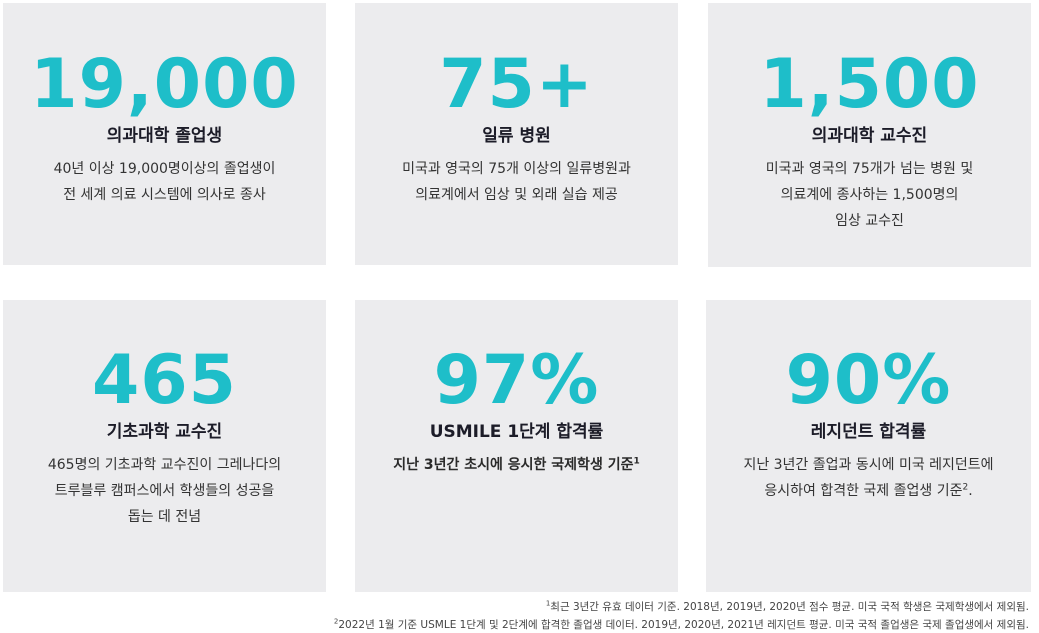  What do you see at coordinates (516, 84) in the screenshot?
I see `stat-value: 75+` at bounding box center [516, 84].